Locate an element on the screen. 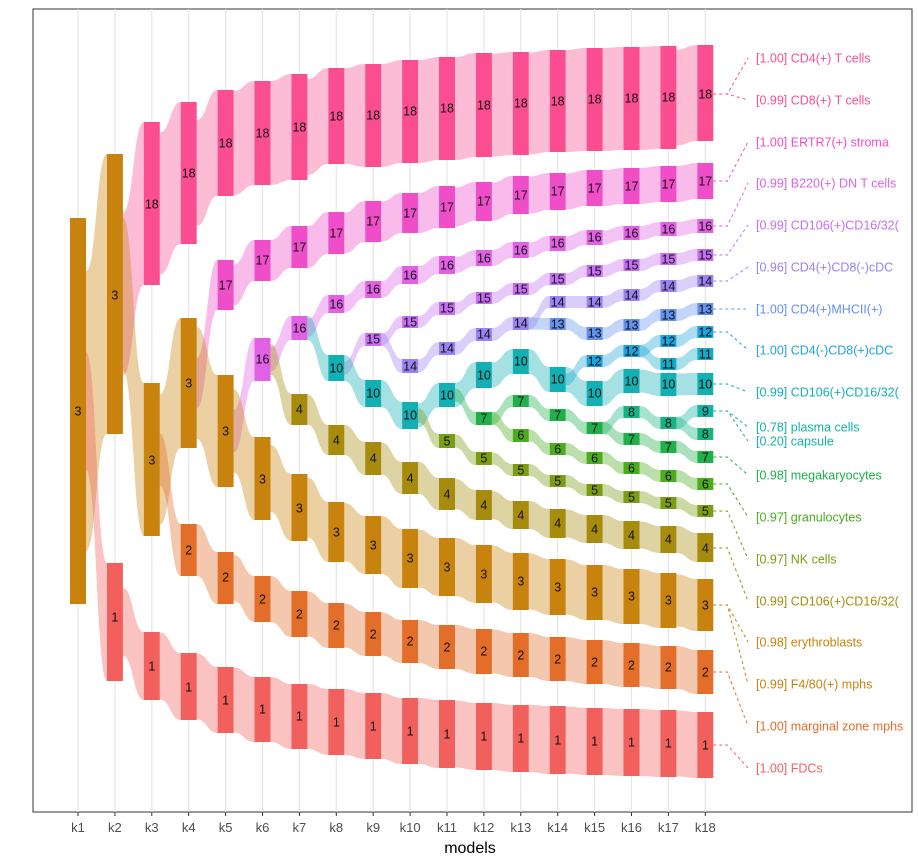 This screenshot has width=918, height=867. tick-label-k1: k1 is located at coordinates (78, 827).